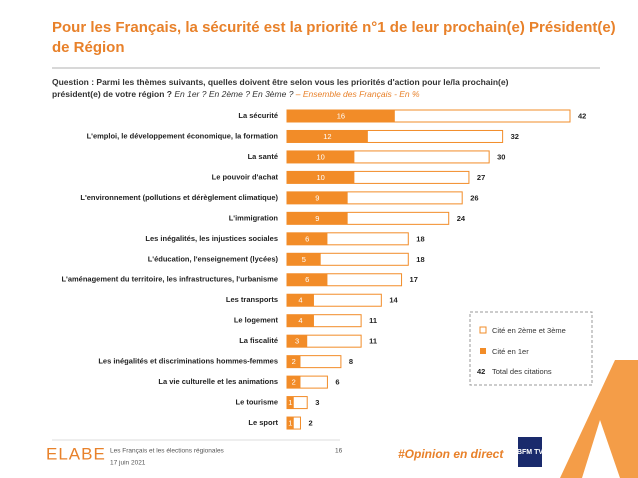  I want to click on category-label: L'éducation, l'enseignement (lycées), so click(213, 258).